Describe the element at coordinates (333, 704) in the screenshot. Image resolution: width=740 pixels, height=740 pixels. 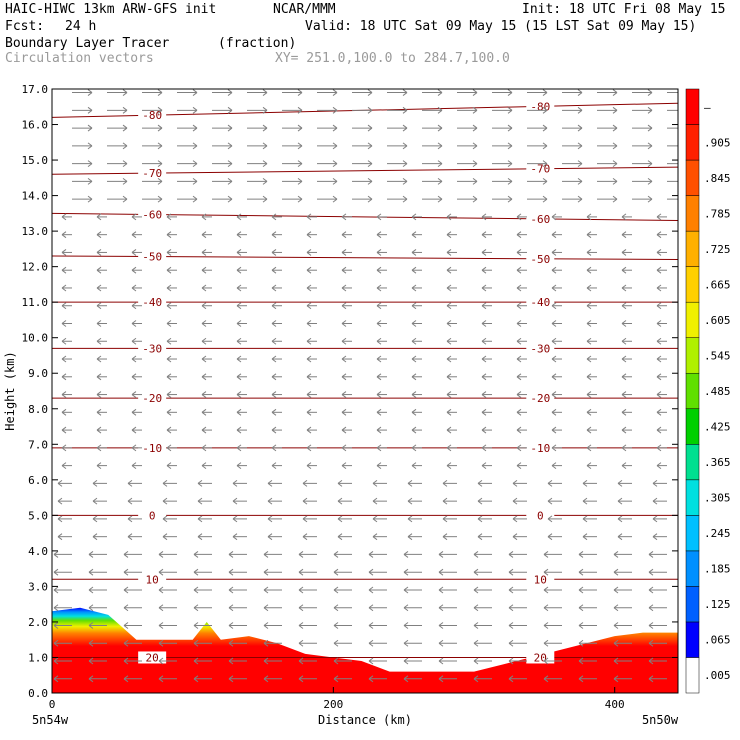
I see `x-tick-label: 200` at that location.